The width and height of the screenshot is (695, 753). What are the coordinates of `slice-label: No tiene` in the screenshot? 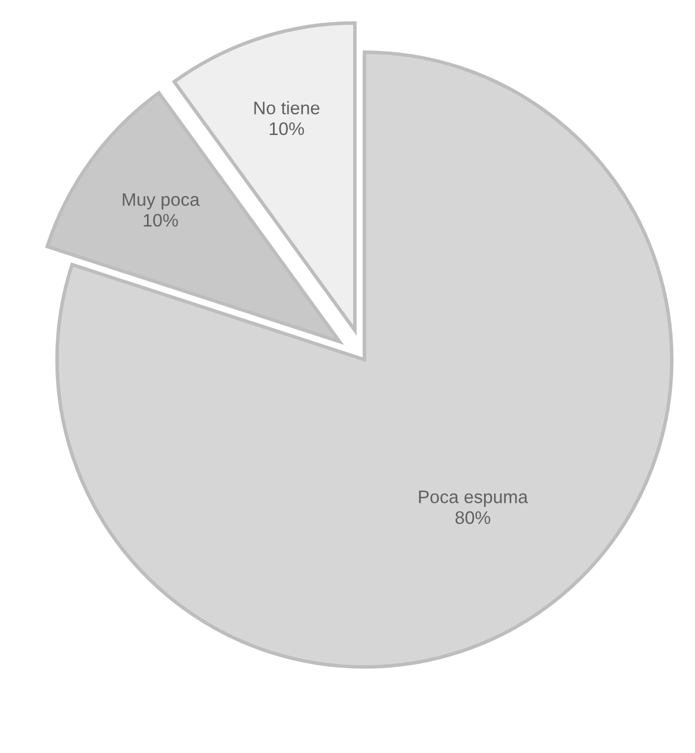 It's located at (287, 107).